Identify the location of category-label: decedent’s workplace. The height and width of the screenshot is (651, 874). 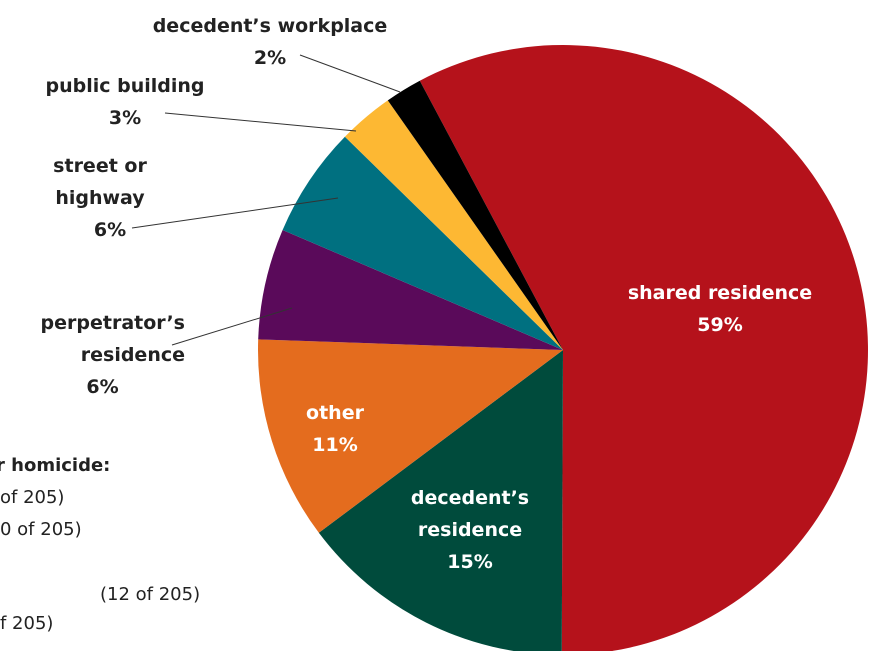
(270, 26).